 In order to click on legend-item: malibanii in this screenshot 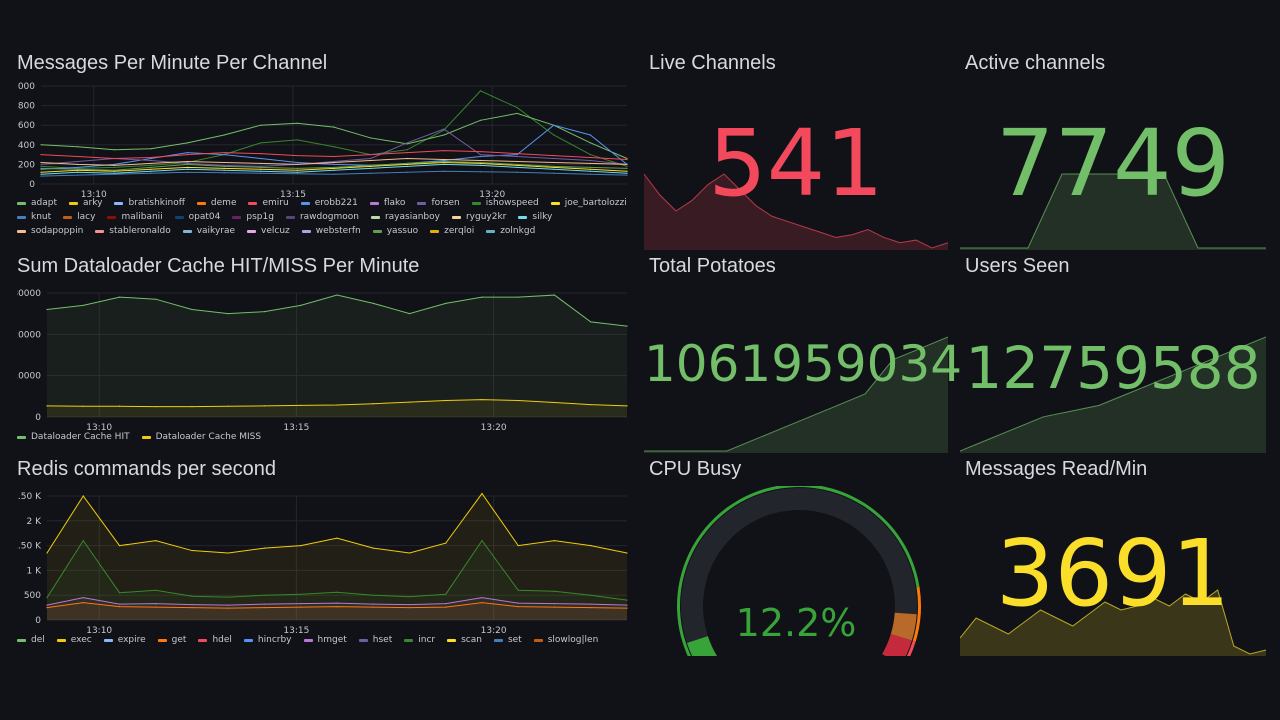, I will do `click(135, 217)`.